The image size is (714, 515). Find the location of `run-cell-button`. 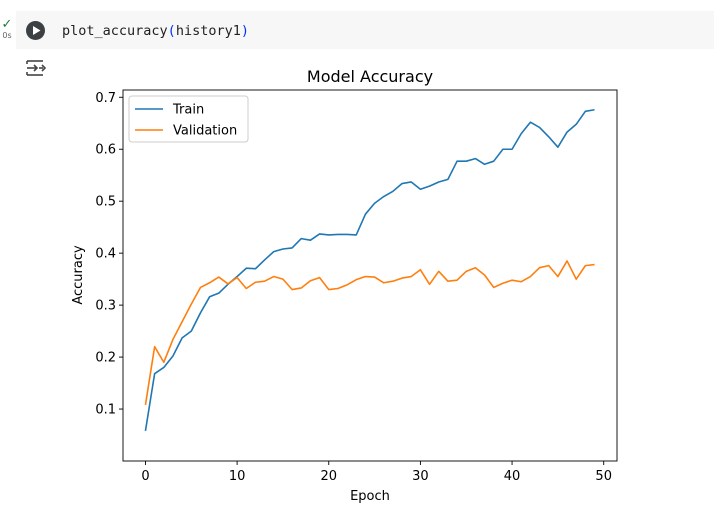

run-cell-button is located at coordinates (35, 30).